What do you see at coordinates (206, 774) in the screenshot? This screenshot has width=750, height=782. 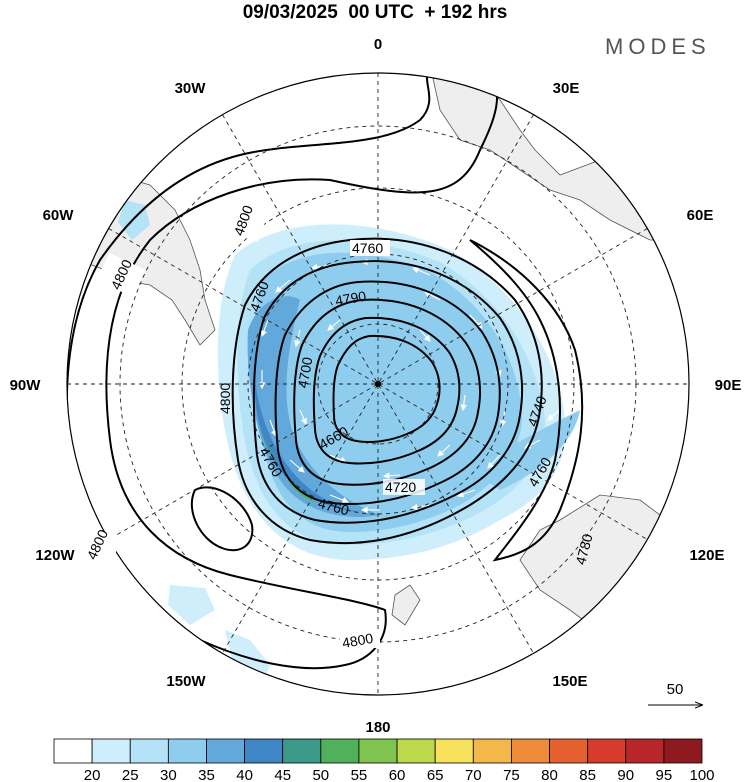 I see `colorbar-label: 35` at bounding box center [206, 774].